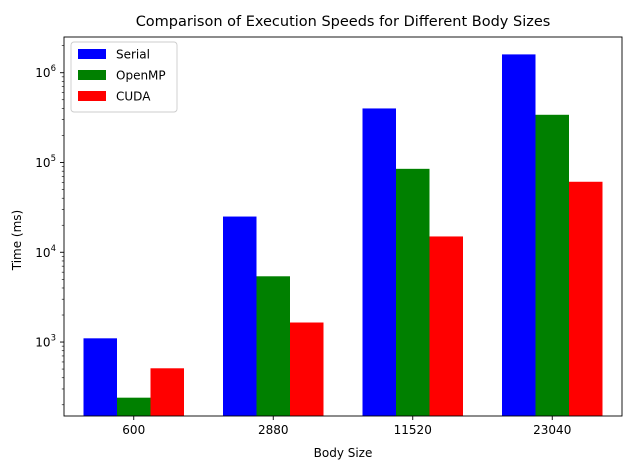  I want to click on legend: Serial OpenMP CUDA, so click(124, 77).